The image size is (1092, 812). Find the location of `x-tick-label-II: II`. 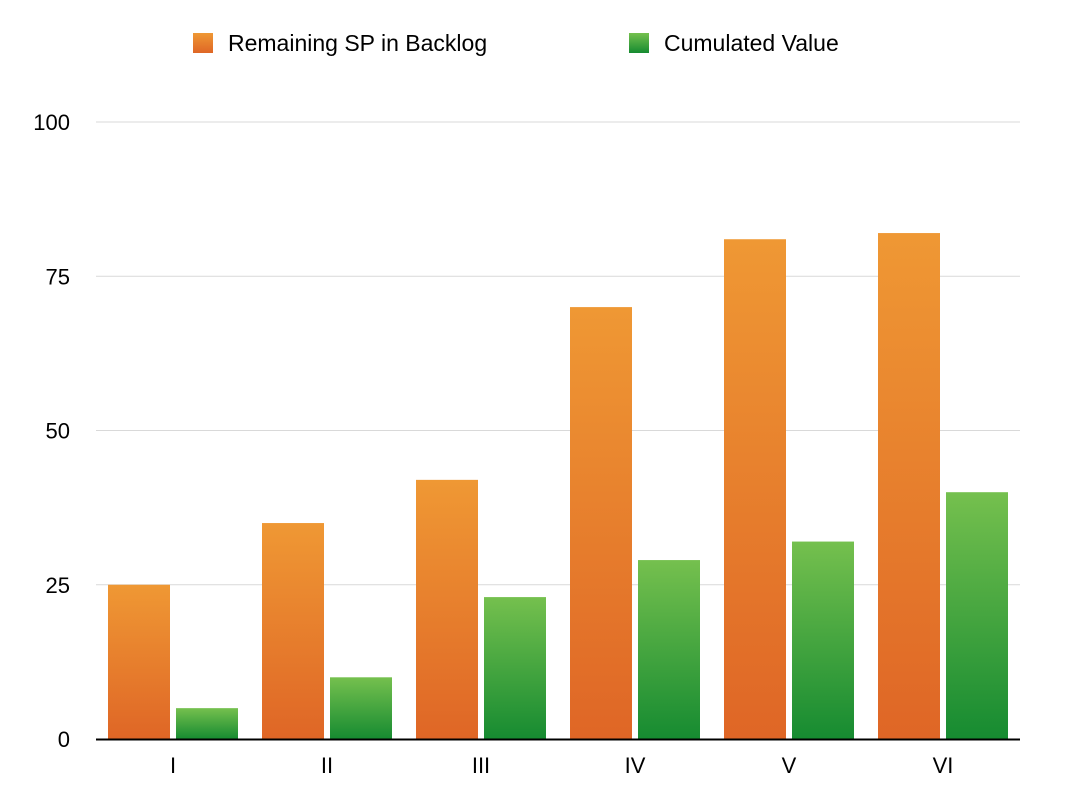

x-tick-label-II: II is located at coordinates (327, 765).